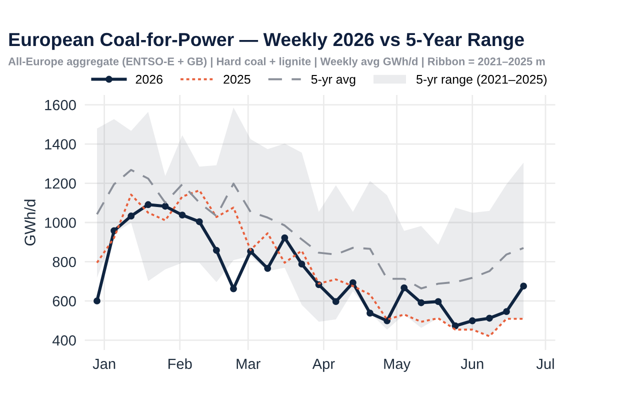 This screenshot has width=619, height=400. What do you see at coordinates (276, 62) in the screenshot?
I see `chart-subtitle: All-Europe aggregate (ENTSO-E + GB) | Hard coal + lignite | Weekly avg GWh/d | Ribbon = 2021–2025 m` at bounding box center [276, 62].